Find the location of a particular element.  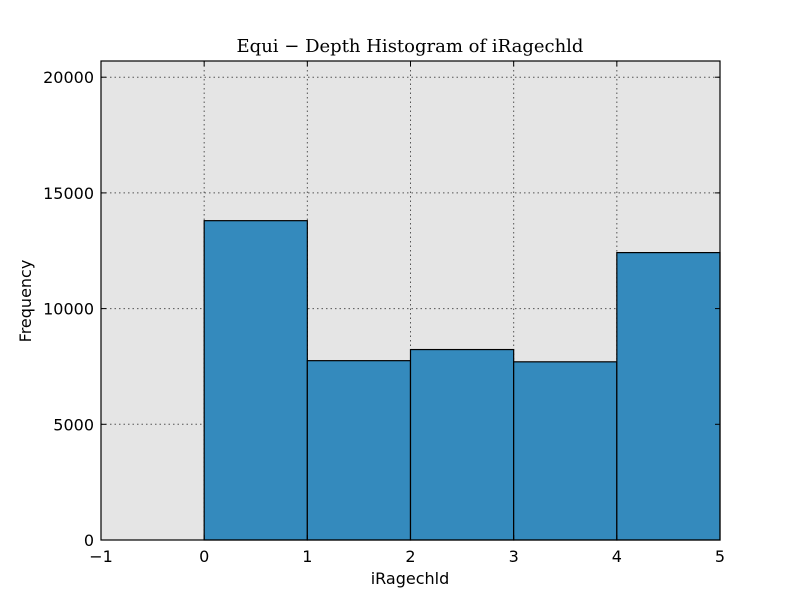

x-tick-label: 0 is located at coordinates (204, 556).